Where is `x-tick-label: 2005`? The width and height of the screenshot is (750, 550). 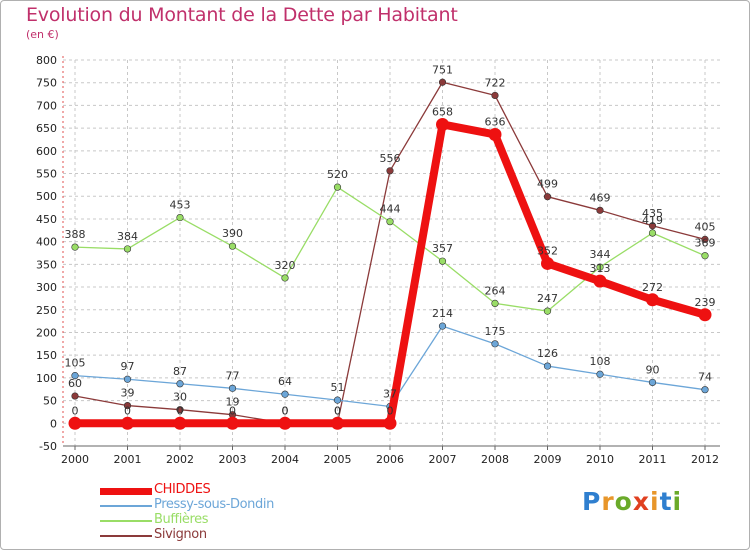
x-tick-label: 2005 is located at coordinates (338, 459).